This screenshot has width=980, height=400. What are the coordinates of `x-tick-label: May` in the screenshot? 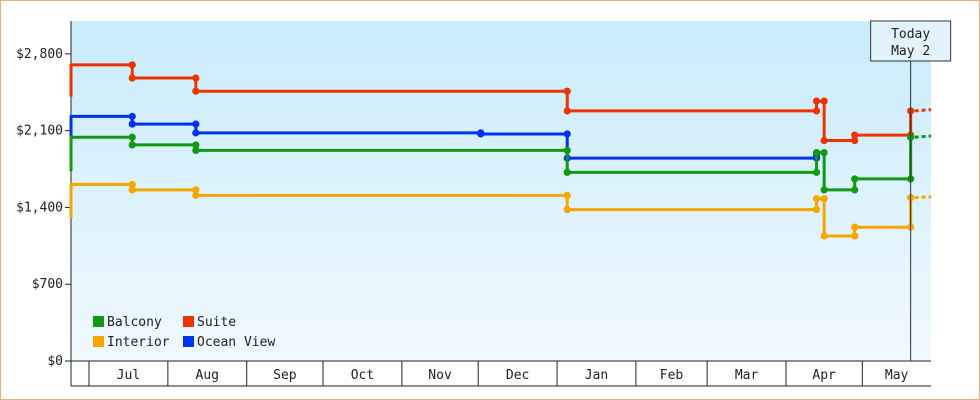 It's located at (897, 375).